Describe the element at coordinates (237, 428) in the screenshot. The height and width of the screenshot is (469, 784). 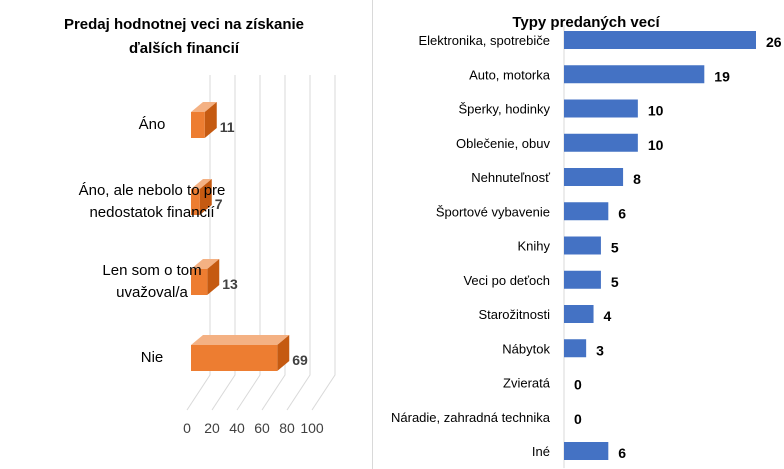
I see `x-tick-label: 40` at that location.